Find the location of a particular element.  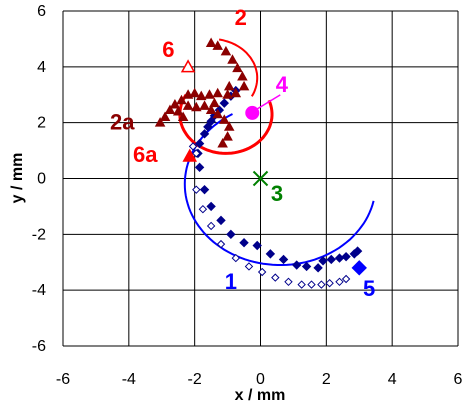

annotation-label-6a: 6a is located at coordinates (145, 154).